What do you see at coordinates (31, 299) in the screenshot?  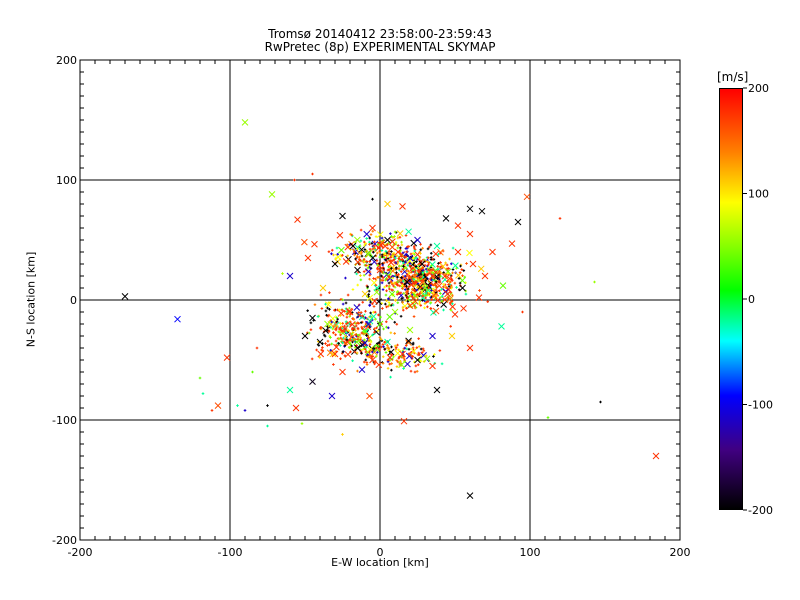 I see `y-axis-label: N-S location [km]` at bounding box center [31, 299].